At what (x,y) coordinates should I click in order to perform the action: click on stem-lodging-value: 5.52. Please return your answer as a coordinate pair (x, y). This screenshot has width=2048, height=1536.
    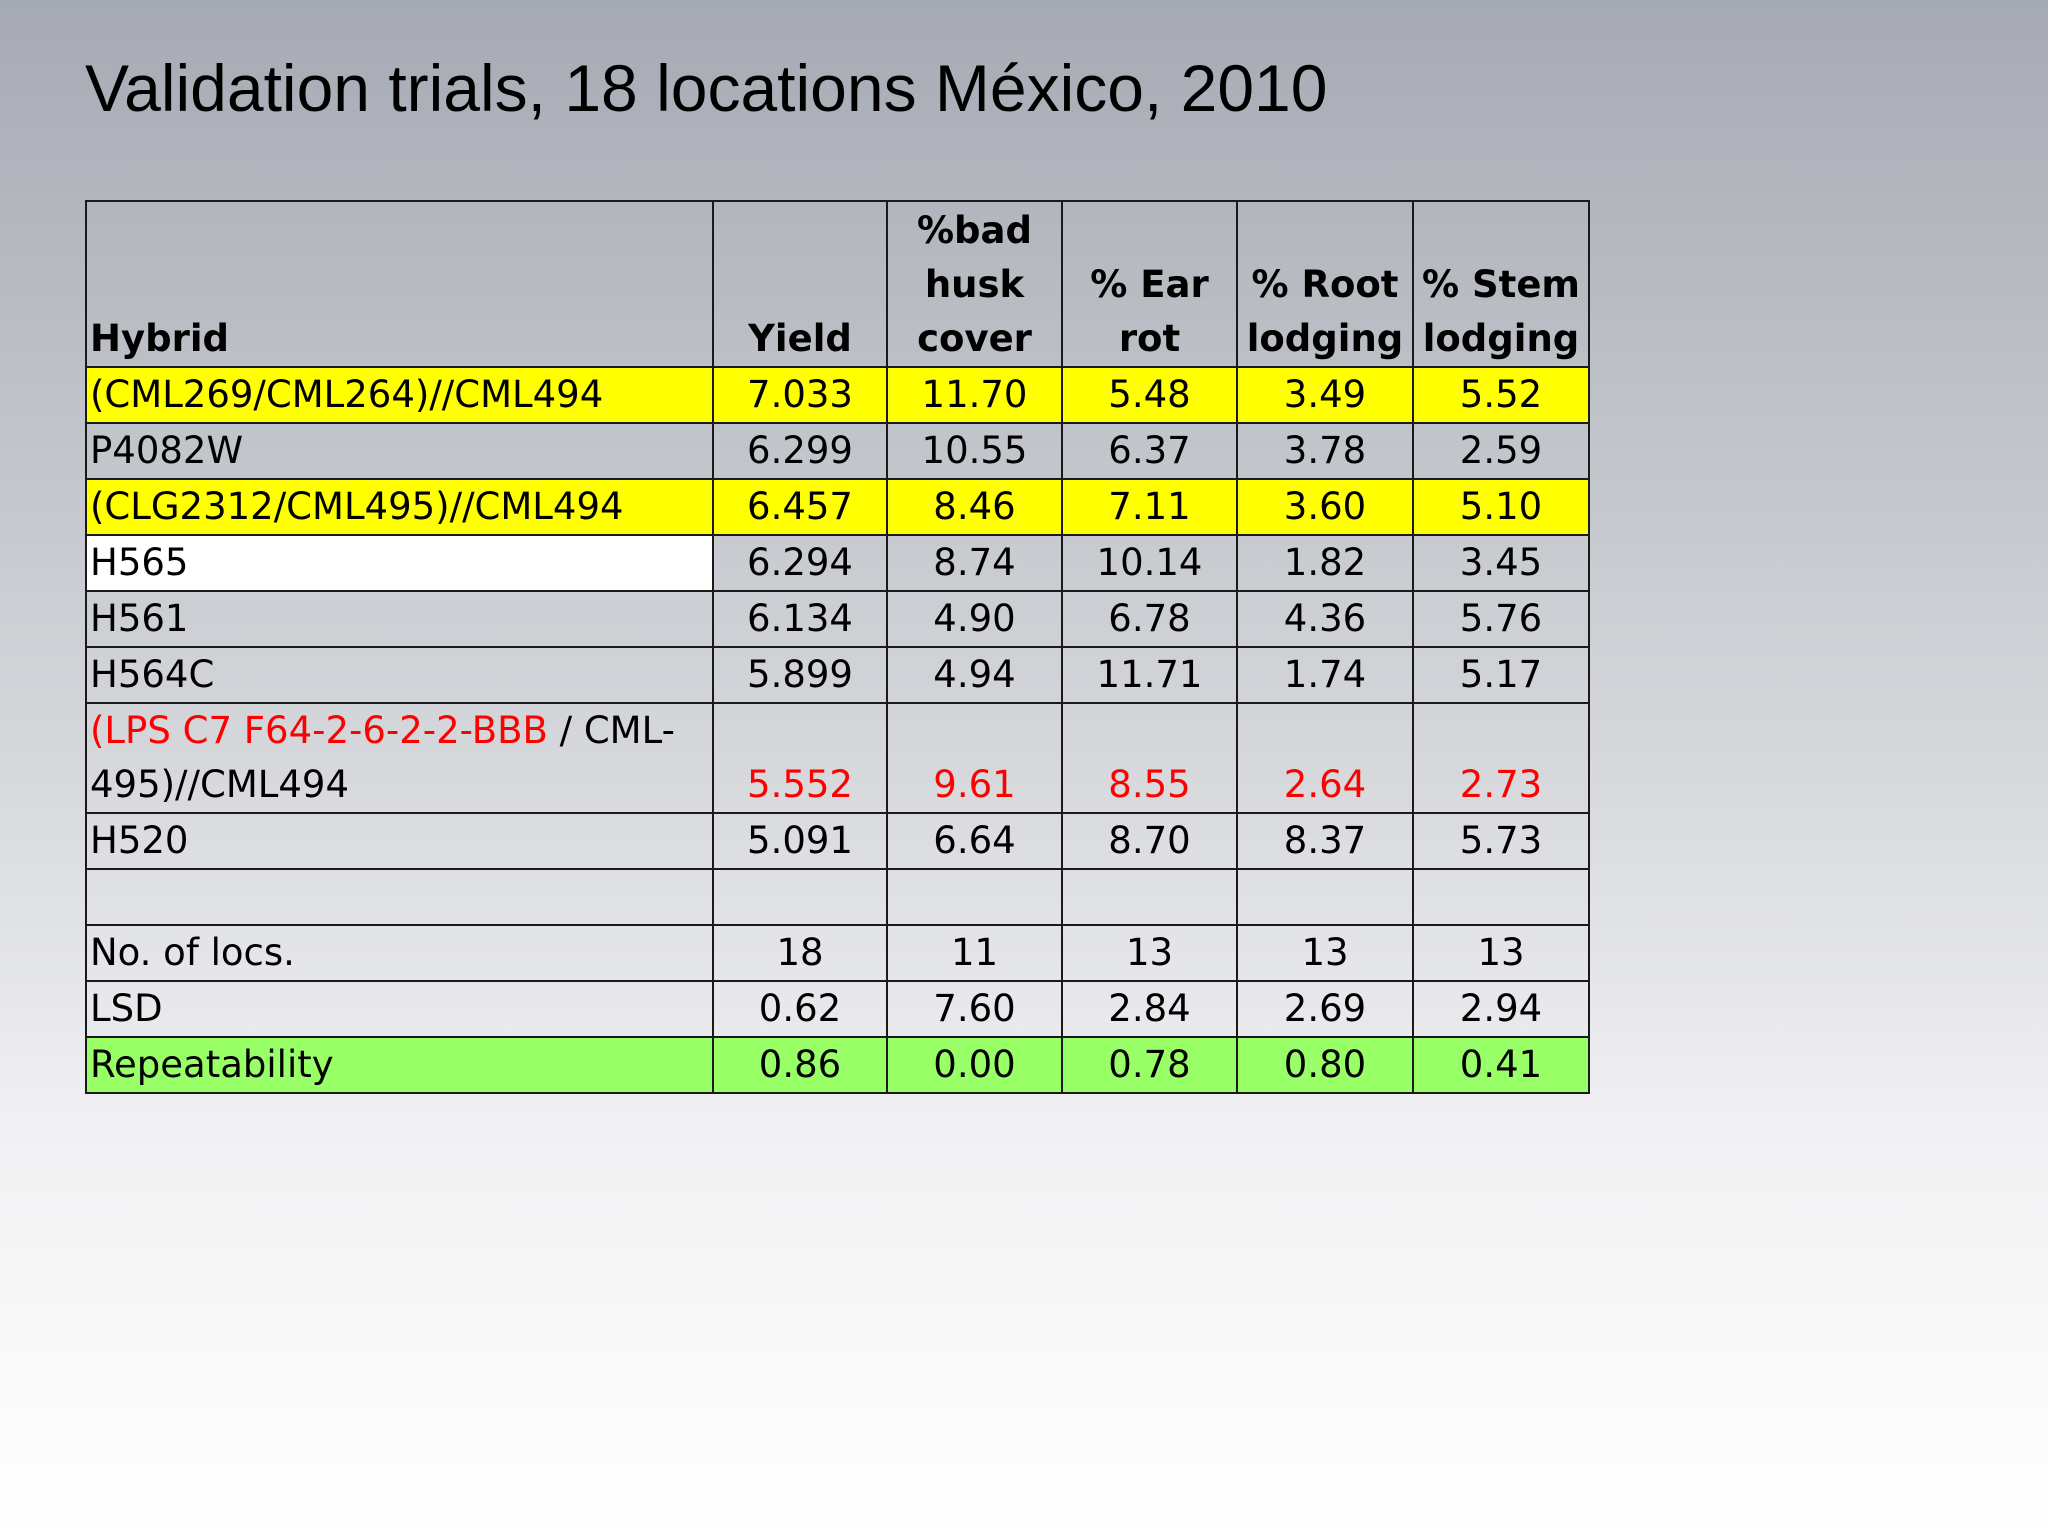
    Looking at the image, I should click on (1501, 395).